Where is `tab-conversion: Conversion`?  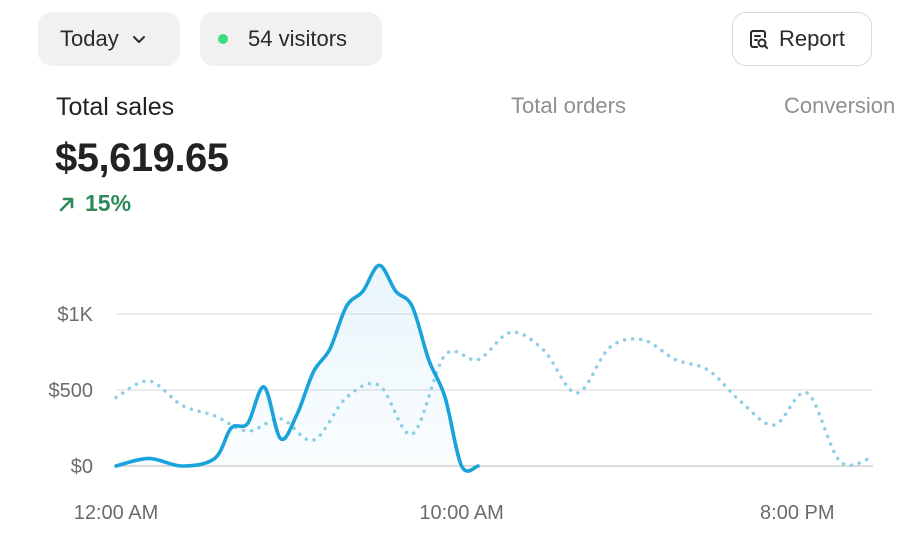
tab-conversion: Conversion is located at coordinates (840, 105).